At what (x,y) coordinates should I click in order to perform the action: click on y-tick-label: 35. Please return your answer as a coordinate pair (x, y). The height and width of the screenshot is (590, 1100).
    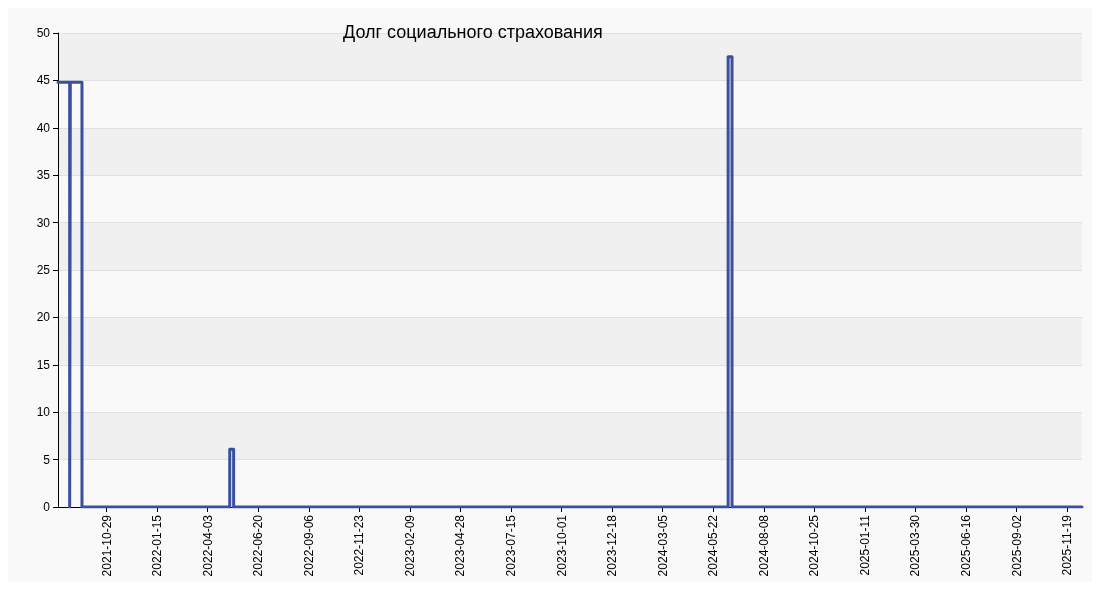
    Looking at the image, I should click on (43, 175).